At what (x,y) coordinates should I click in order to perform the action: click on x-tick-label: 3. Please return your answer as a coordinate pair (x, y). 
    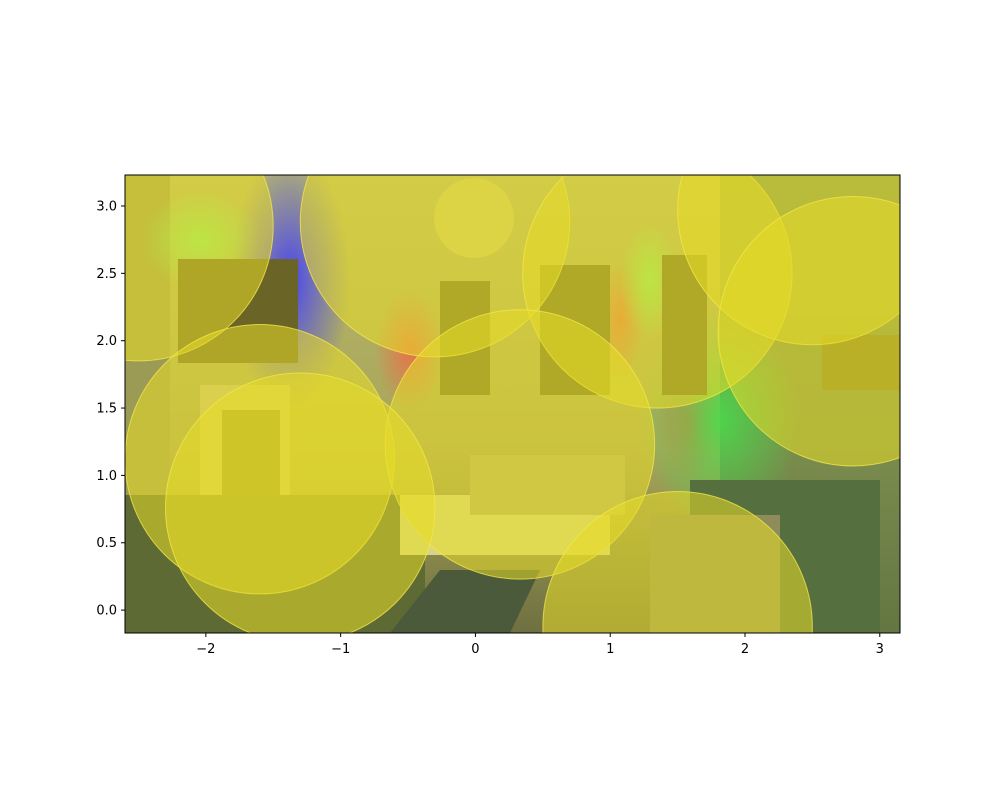
    Looking at the image, I should click on (880, 649).